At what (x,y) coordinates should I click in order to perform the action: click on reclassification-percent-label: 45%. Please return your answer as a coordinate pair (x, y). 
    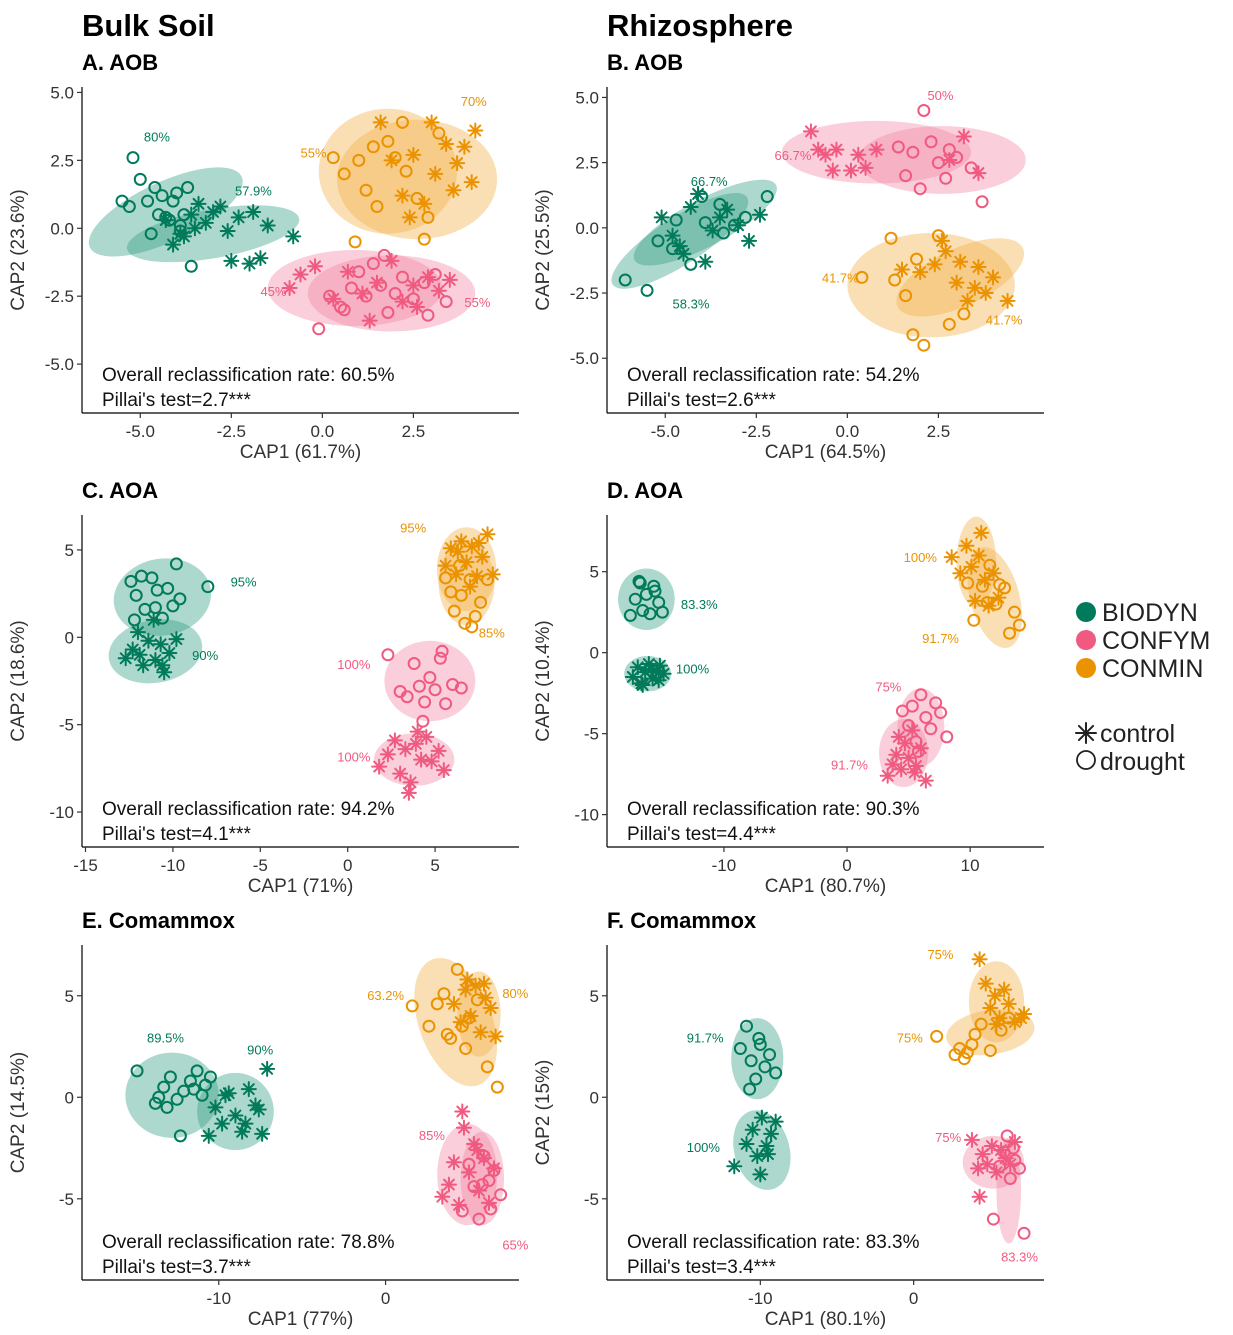
    Looking at the image, I should click on (273, 291).